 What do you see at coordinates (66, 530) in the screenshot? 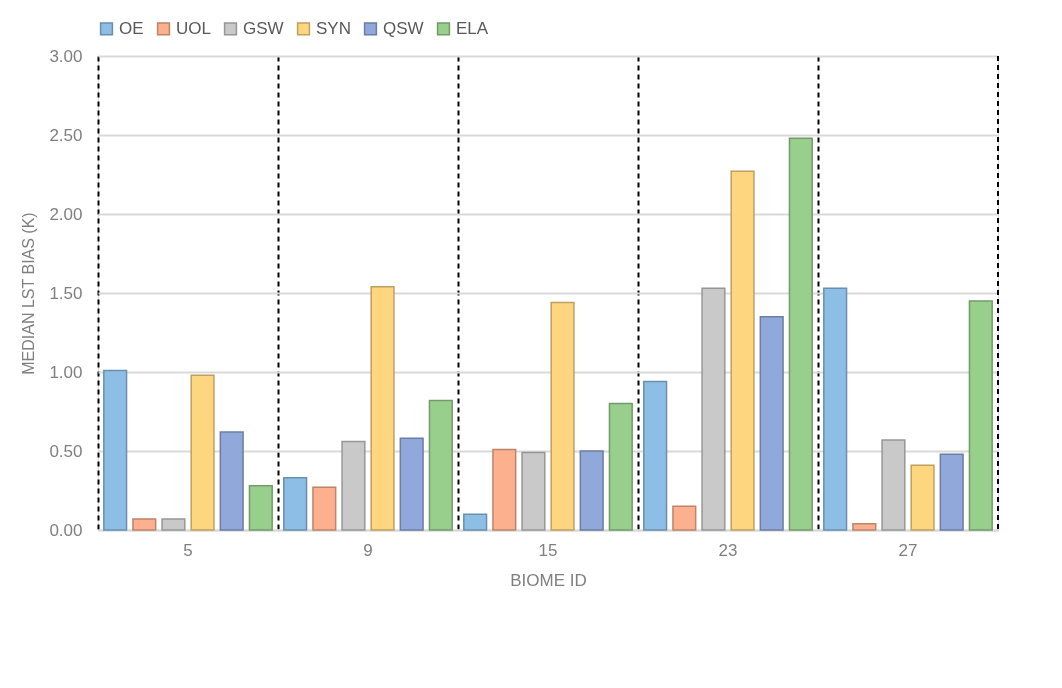
I see `y-tick-label: 0.00` at bounding box center [66, 530].